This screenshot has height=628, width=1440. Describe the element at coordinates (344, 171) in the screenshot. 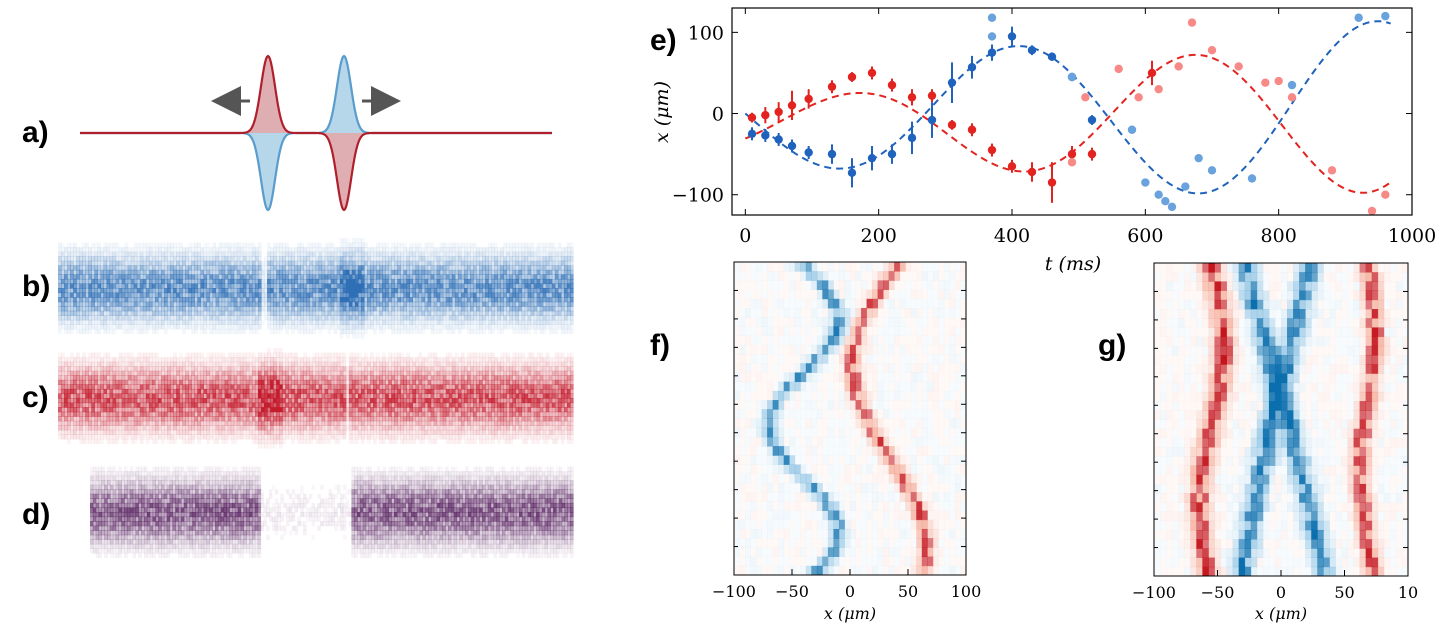

I see `pulse-red-down-fill` at that location.